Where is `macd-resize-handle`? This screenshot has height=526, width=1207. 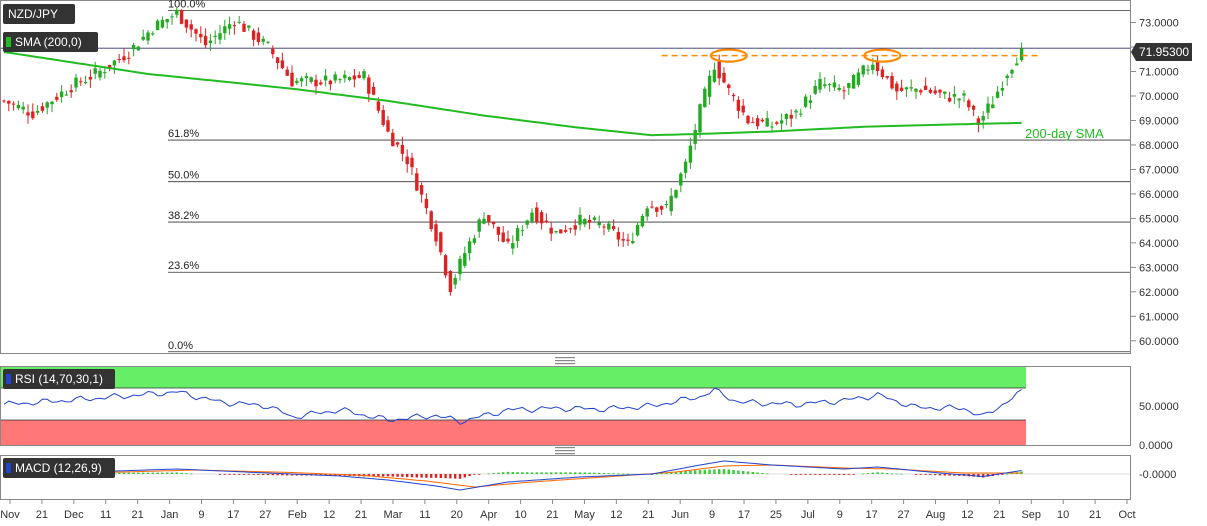
macd-resize-handle is located at coordinates (565, 451).